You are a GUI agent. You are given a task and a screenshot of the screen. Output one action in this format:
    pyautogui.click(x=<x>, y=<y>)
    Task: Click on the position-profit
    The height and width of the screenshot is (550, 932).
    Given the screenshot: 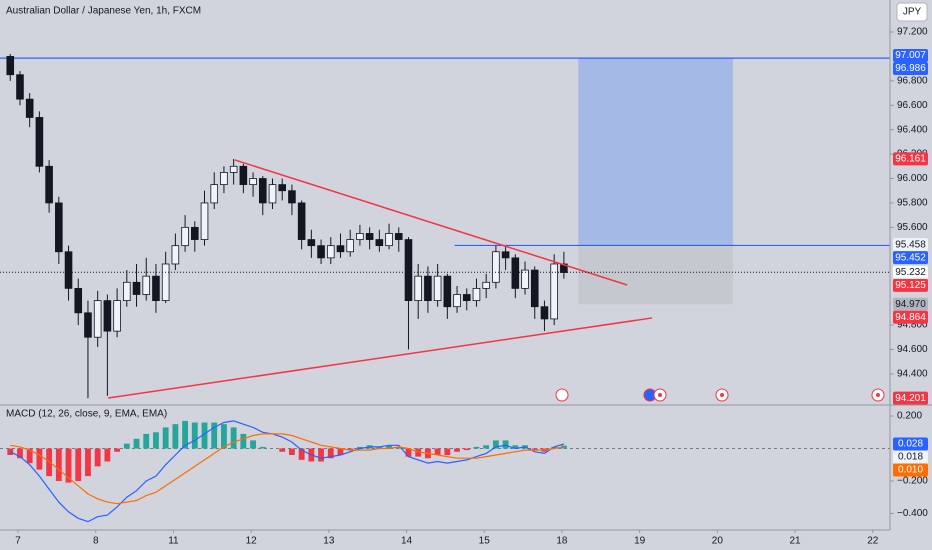 What is the action you would take?
    pyautogui.click(x=655, y=152)
    